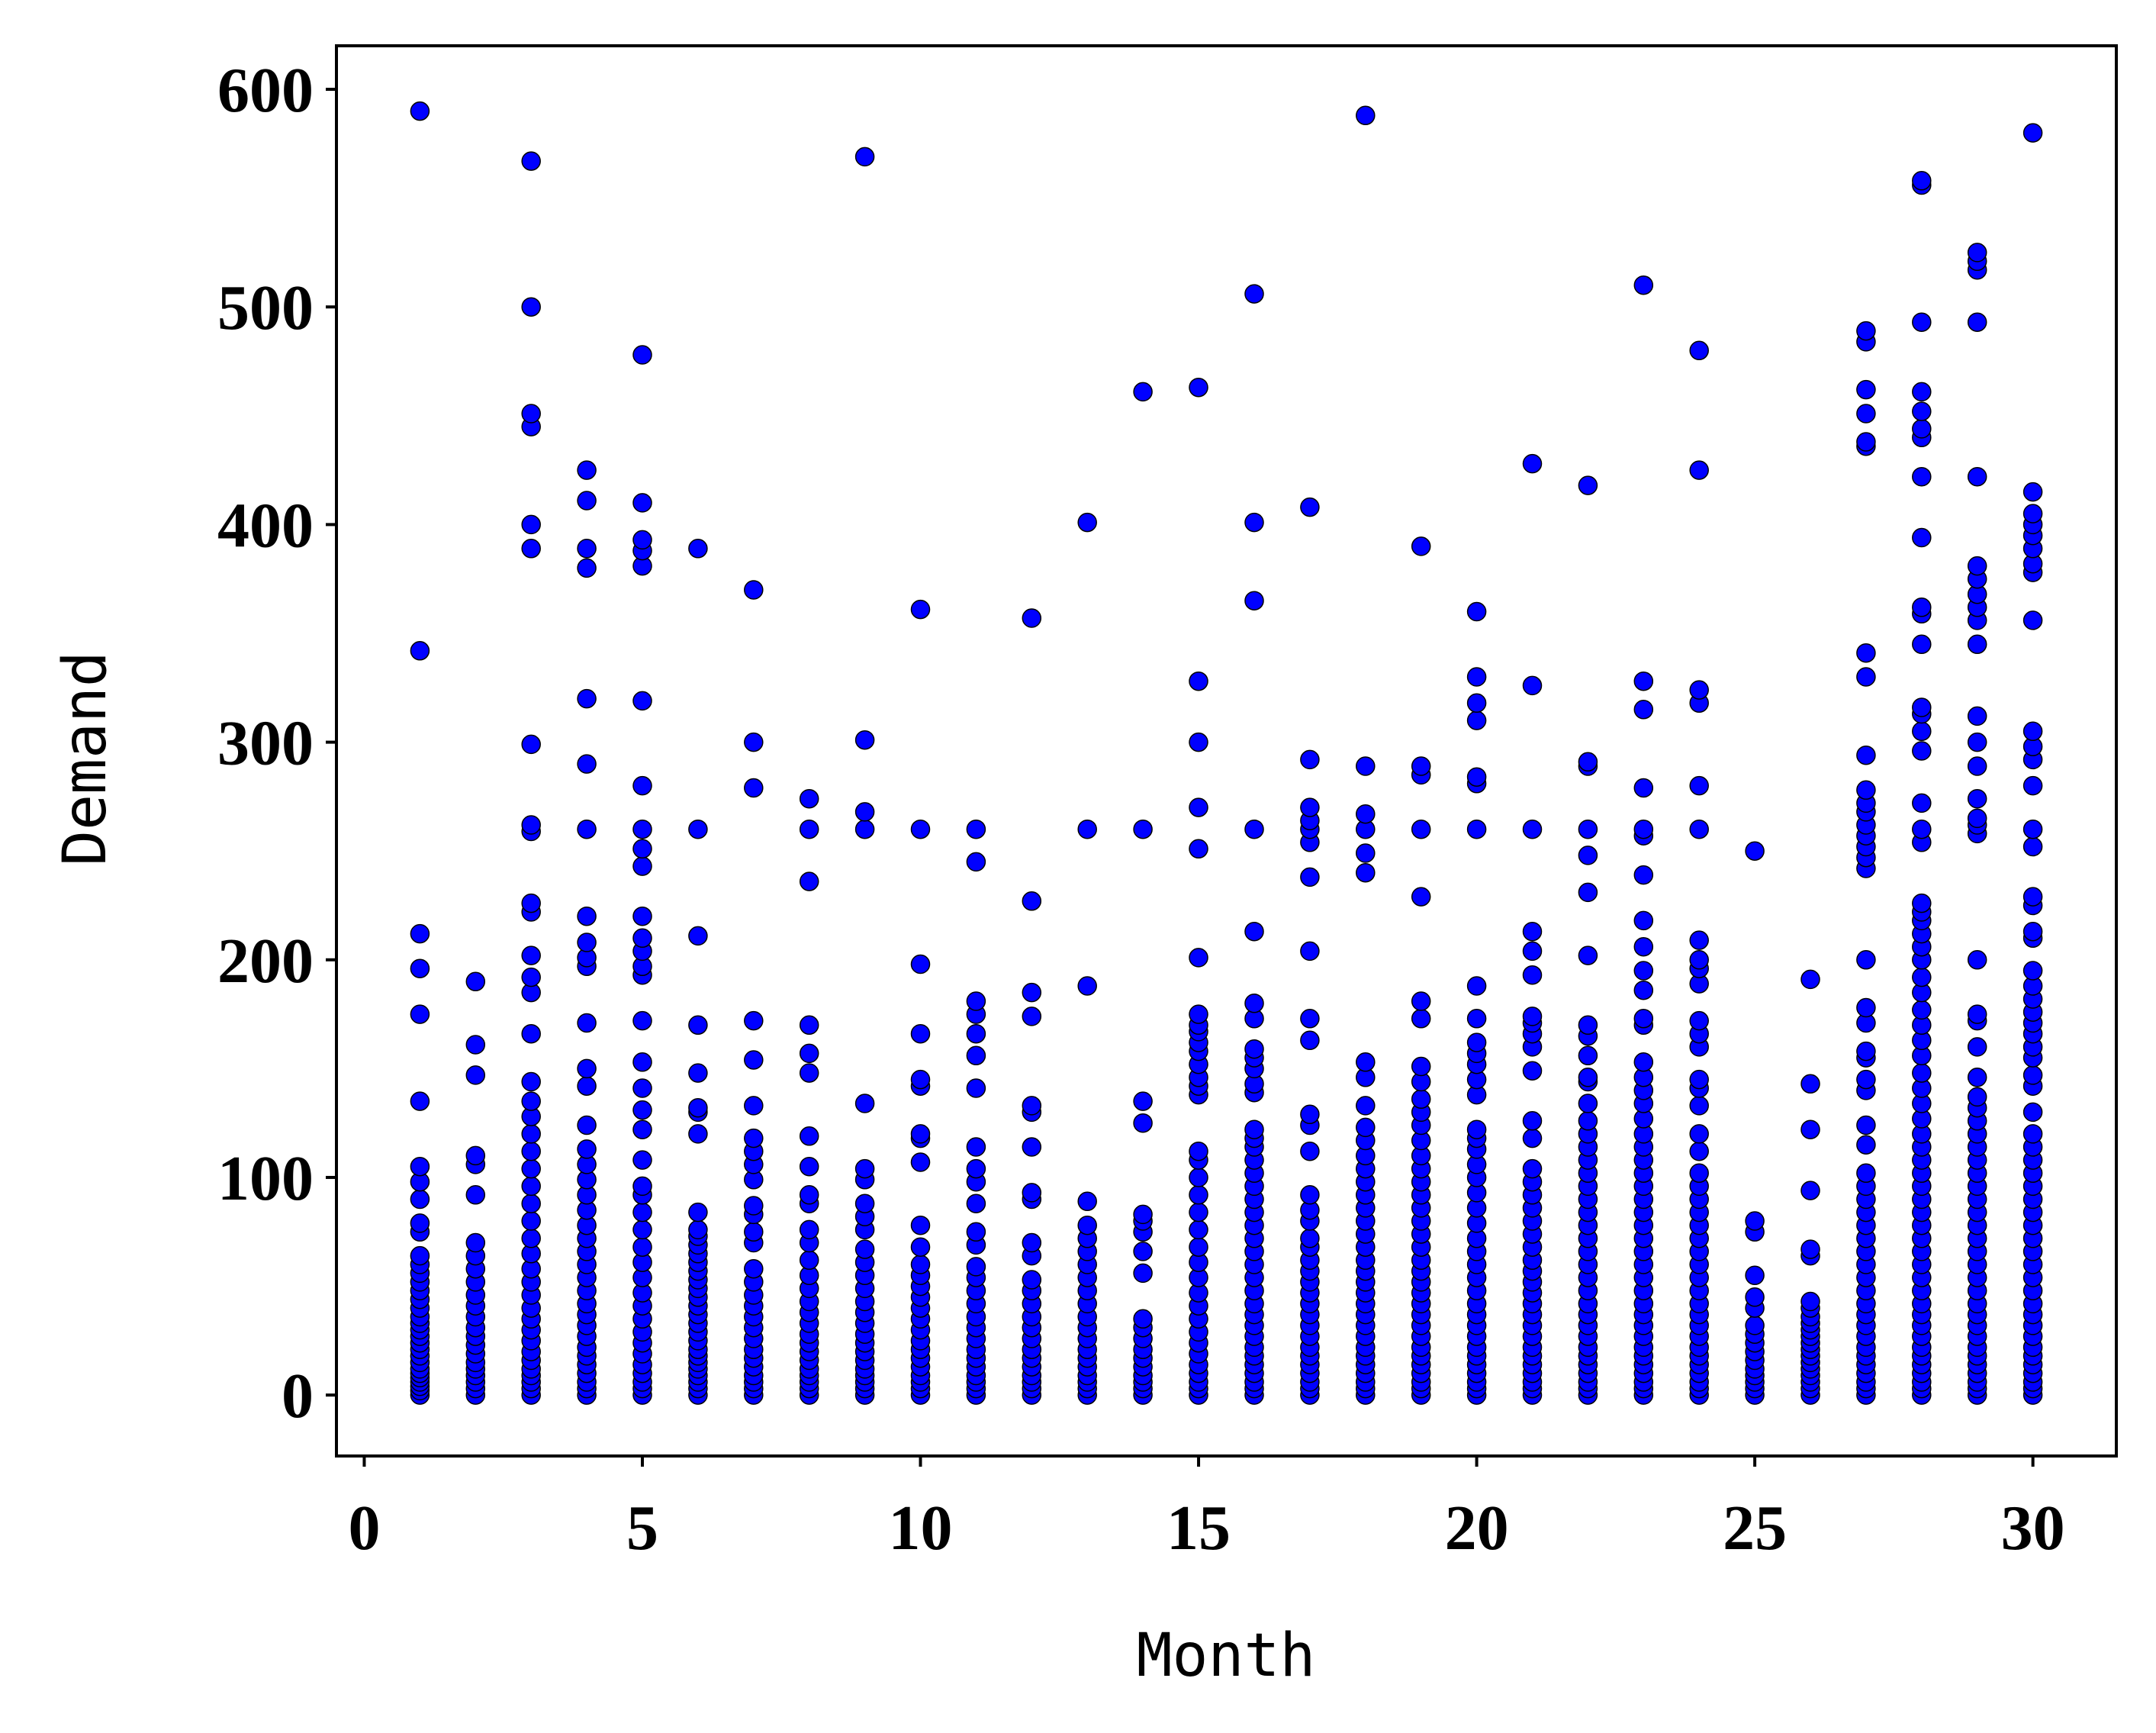 Image resolution: width=2156 pixels, height=1733 pixels. Describe the element at coordinates (921, 1528) in the screenshot. I see `x-tick-label: 10` at that location.